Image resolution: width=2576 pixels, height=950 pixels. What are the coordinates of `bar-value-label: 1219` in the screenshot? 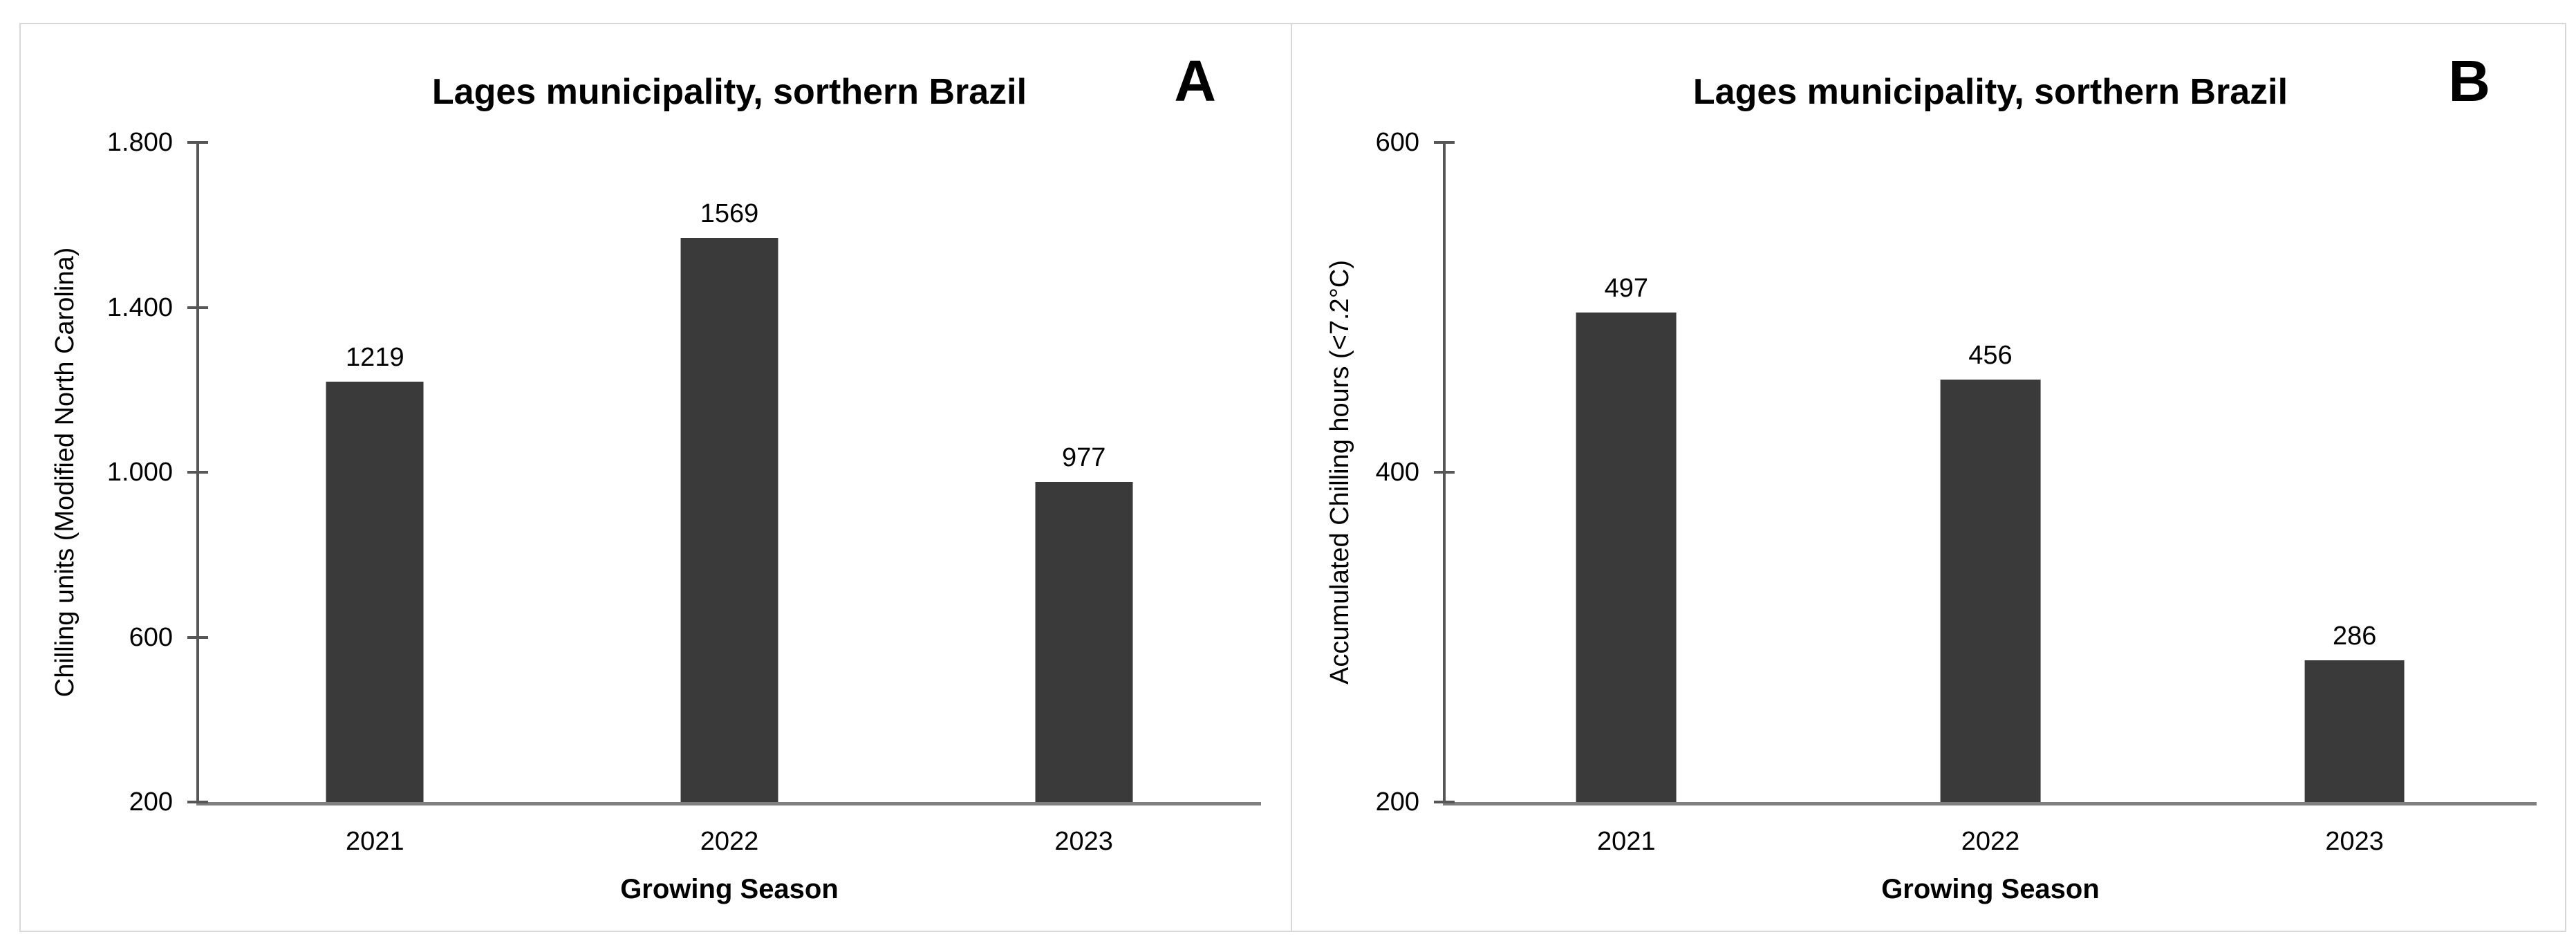 It's located at (375, 358).